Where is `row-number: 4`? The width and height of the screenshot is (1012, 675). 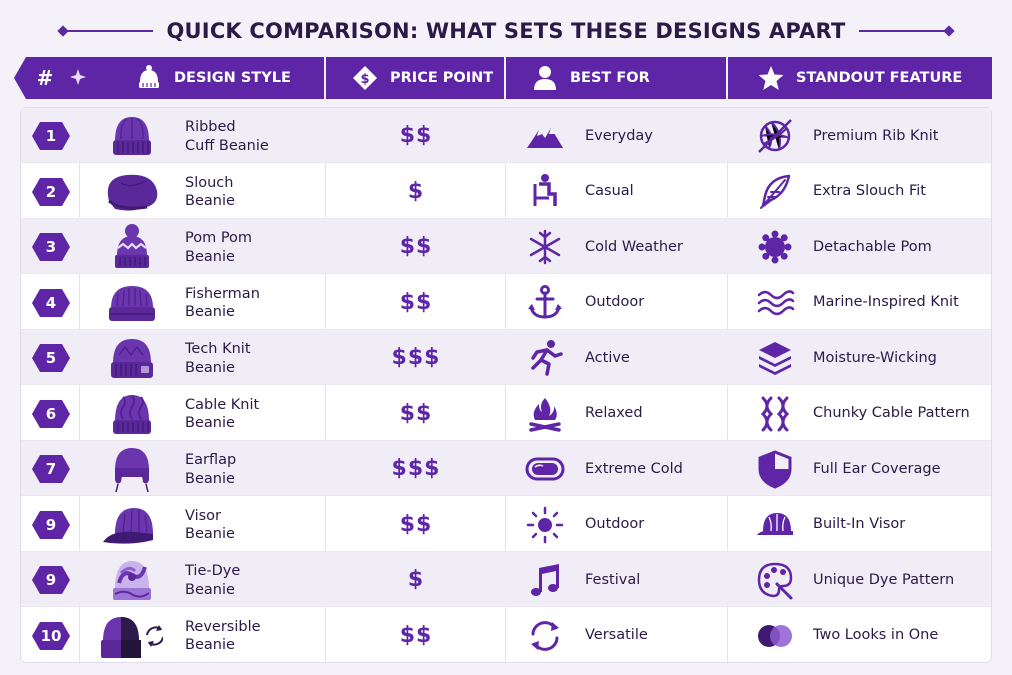 row-number: 4 is located at coordinates (51, 302).